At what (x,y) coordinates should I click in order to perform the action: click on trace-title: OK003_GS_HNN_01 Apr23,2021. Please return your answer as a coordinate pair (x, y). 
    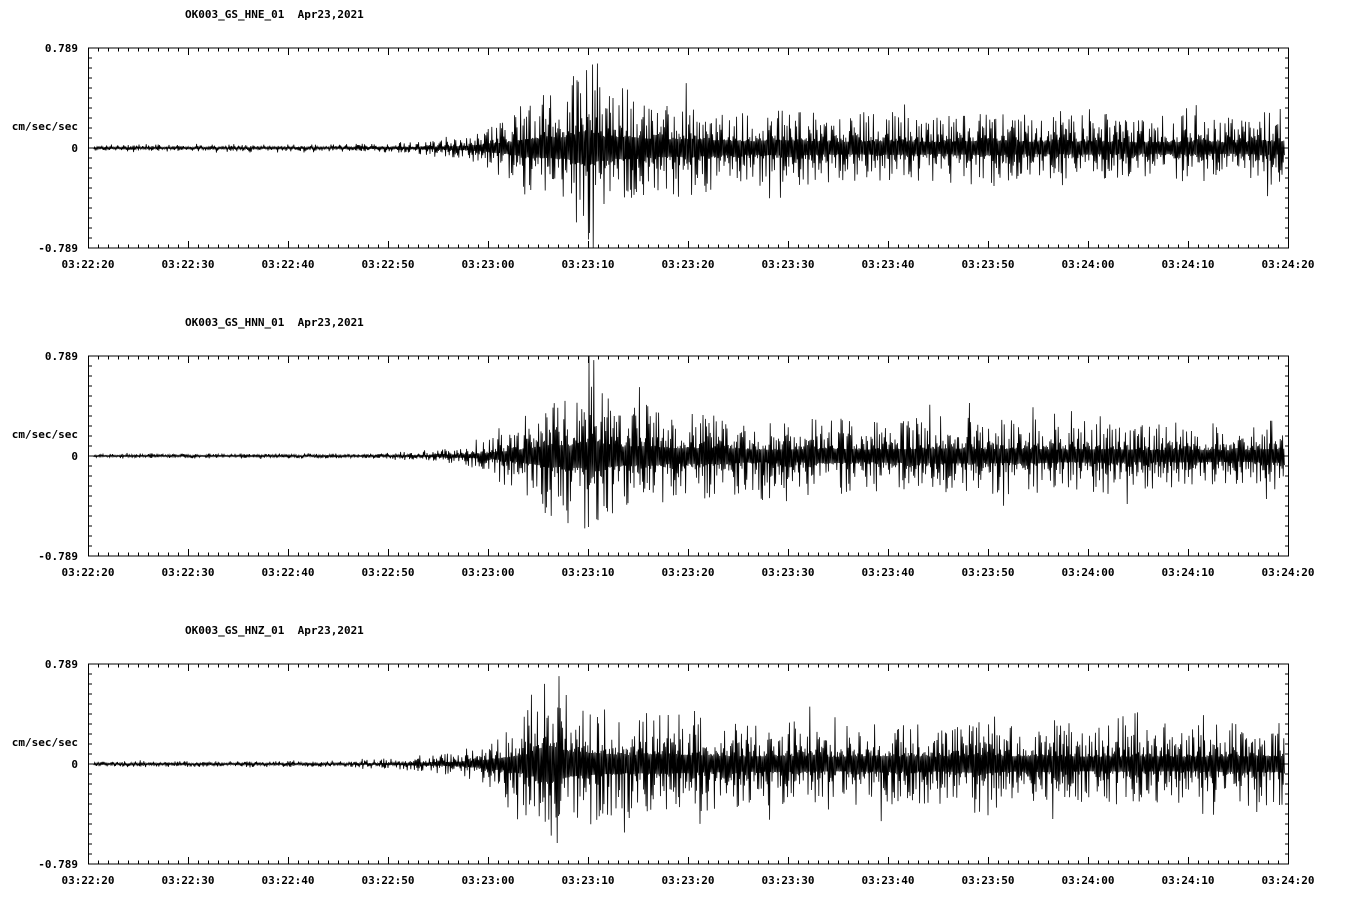
    Looking at the image, I should click on (274, 322).